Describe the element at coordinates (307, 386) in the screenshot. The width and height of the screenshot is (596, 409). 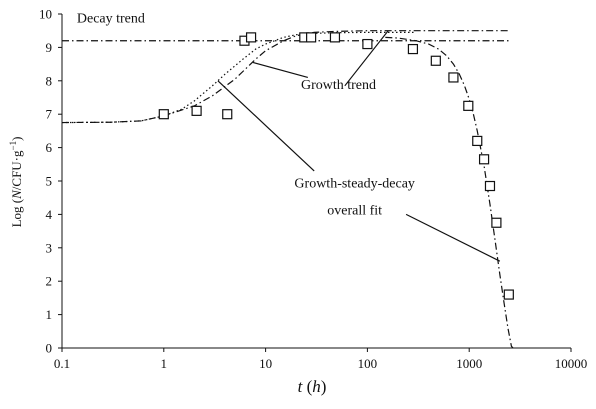
I see `x-label-paren-open: (` at that location.